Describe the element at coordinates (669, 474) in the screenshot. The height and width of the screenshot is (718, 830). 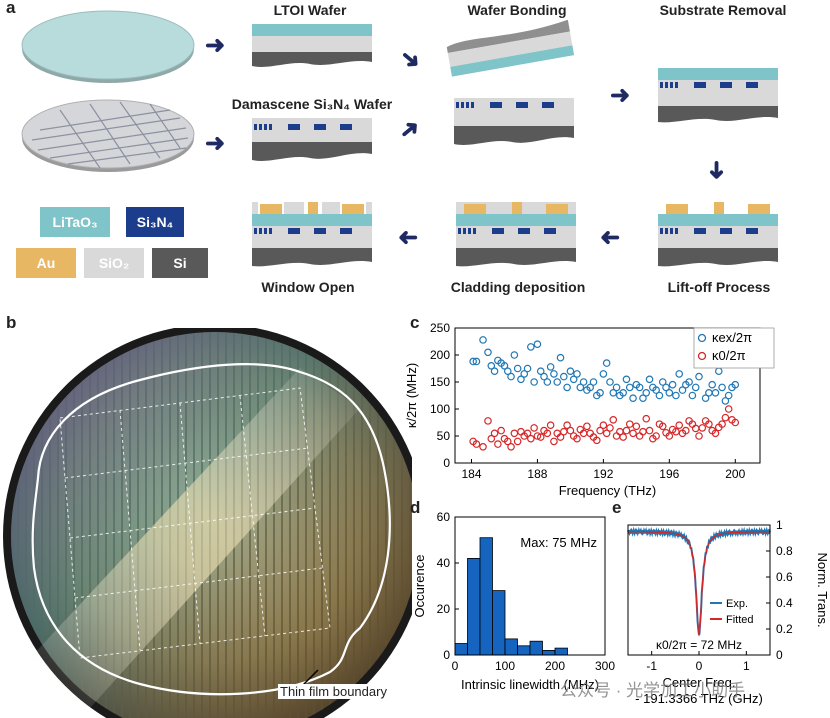
I see `x-tick-label: 196` at that location.